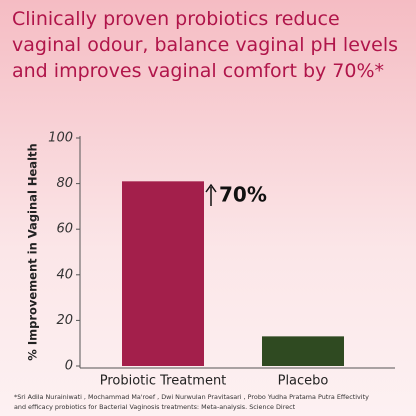 The height and width of the screenshot is (416, 416). What do you see at coordinates (33, 251) in the screenshot?
I see `y-axis-label: % Improvement in Vaginal Health` at bounding box center [33, 251].